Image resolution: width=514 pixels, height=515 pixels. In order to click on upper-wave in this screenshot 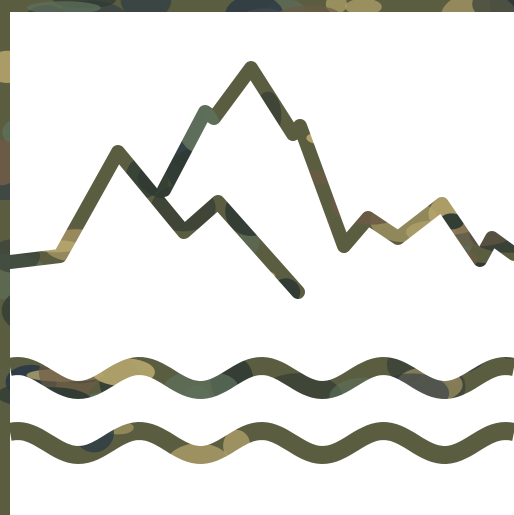, I will do `click(261, 378)`.